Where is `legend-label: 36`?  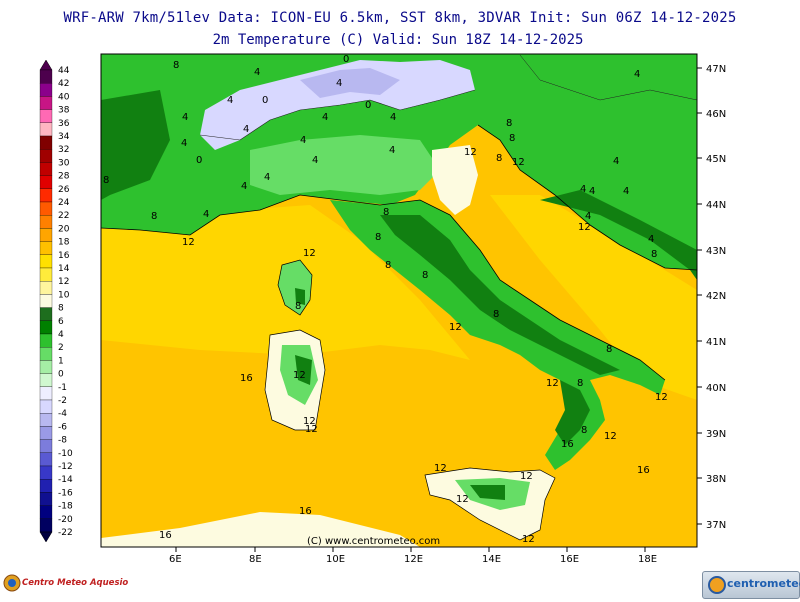 legend-label: 36 is located at coordinates (64, 124).